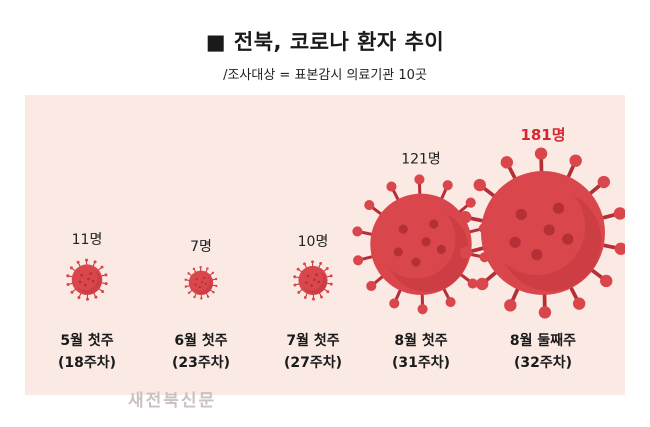 This screenshot has width=650, height=427. What do you see at coordinates (420, 340) in the screenshot?
I see `category-label: 8월 첫주` at bounding box center [420, 340].